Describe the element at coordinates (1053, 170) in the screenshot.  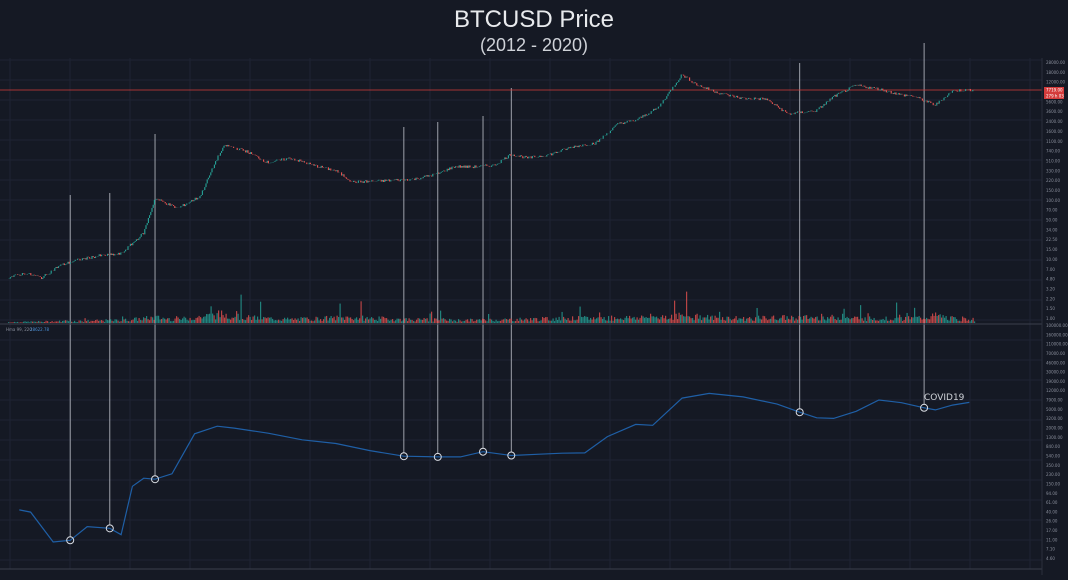
I see `price-tick-label: 330.00` at that location.